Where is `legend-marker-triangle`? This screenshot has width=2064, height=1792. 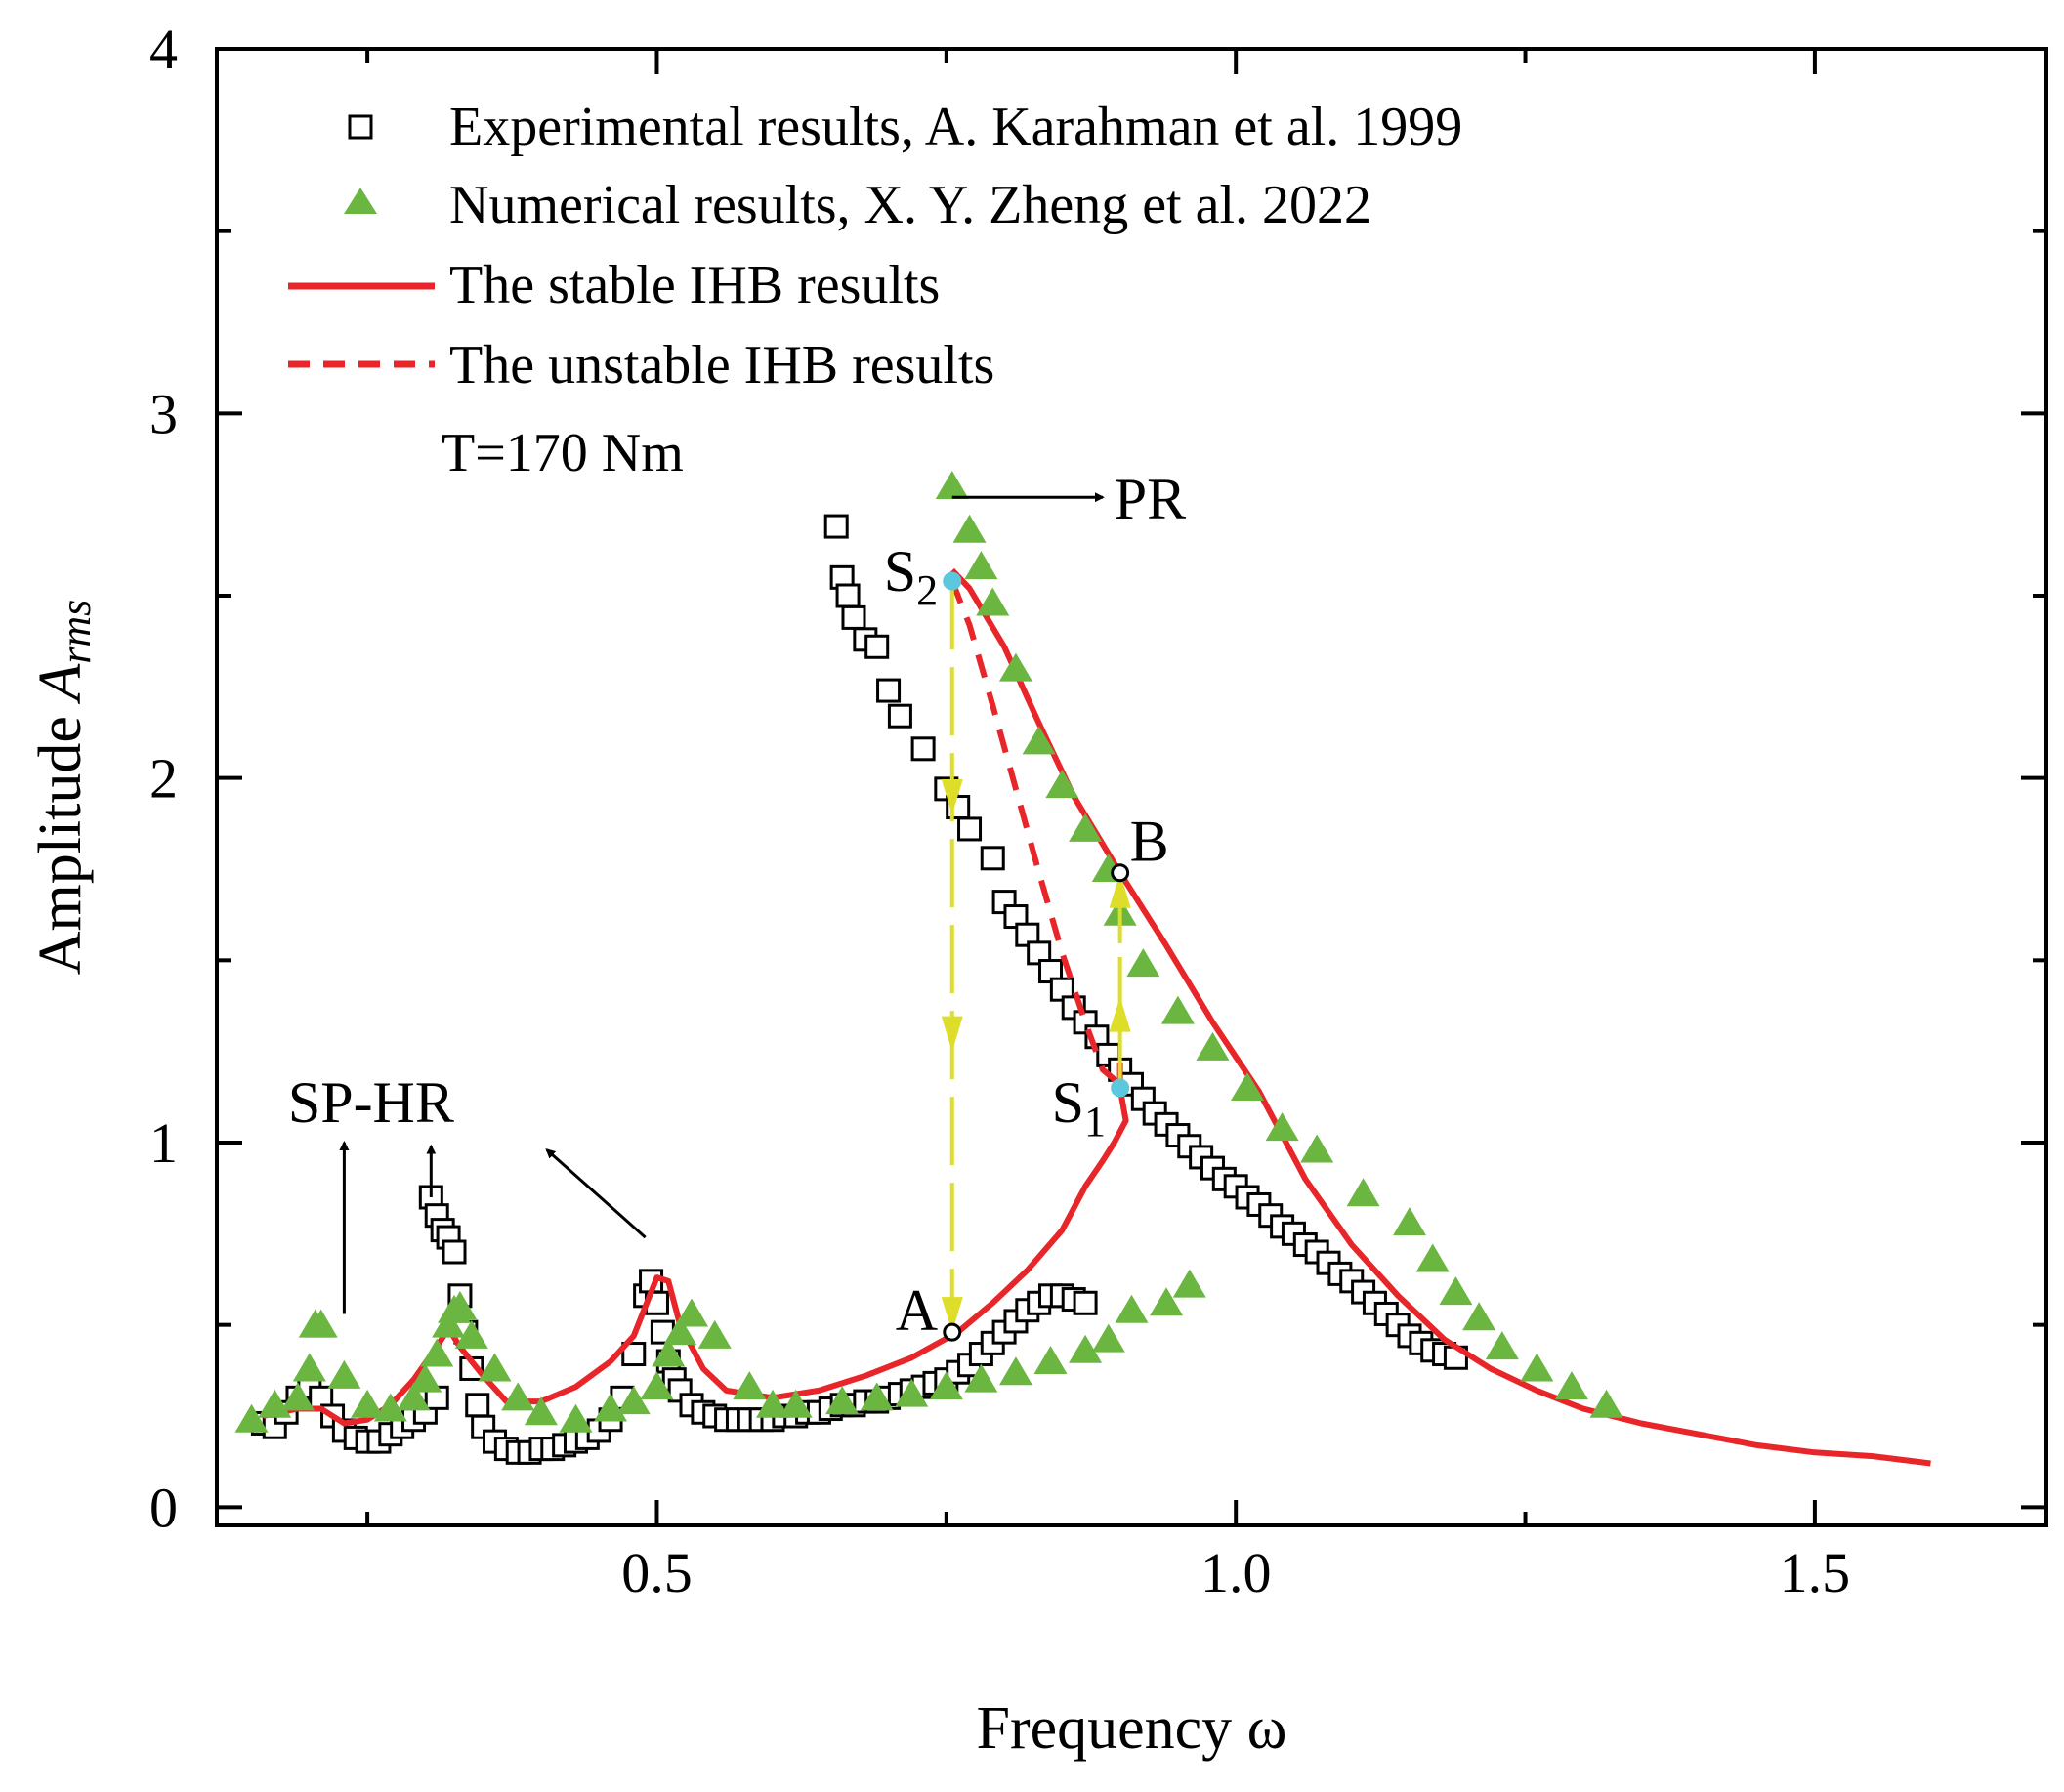 legend-marker-triangle is located at coordinates (360, 201).